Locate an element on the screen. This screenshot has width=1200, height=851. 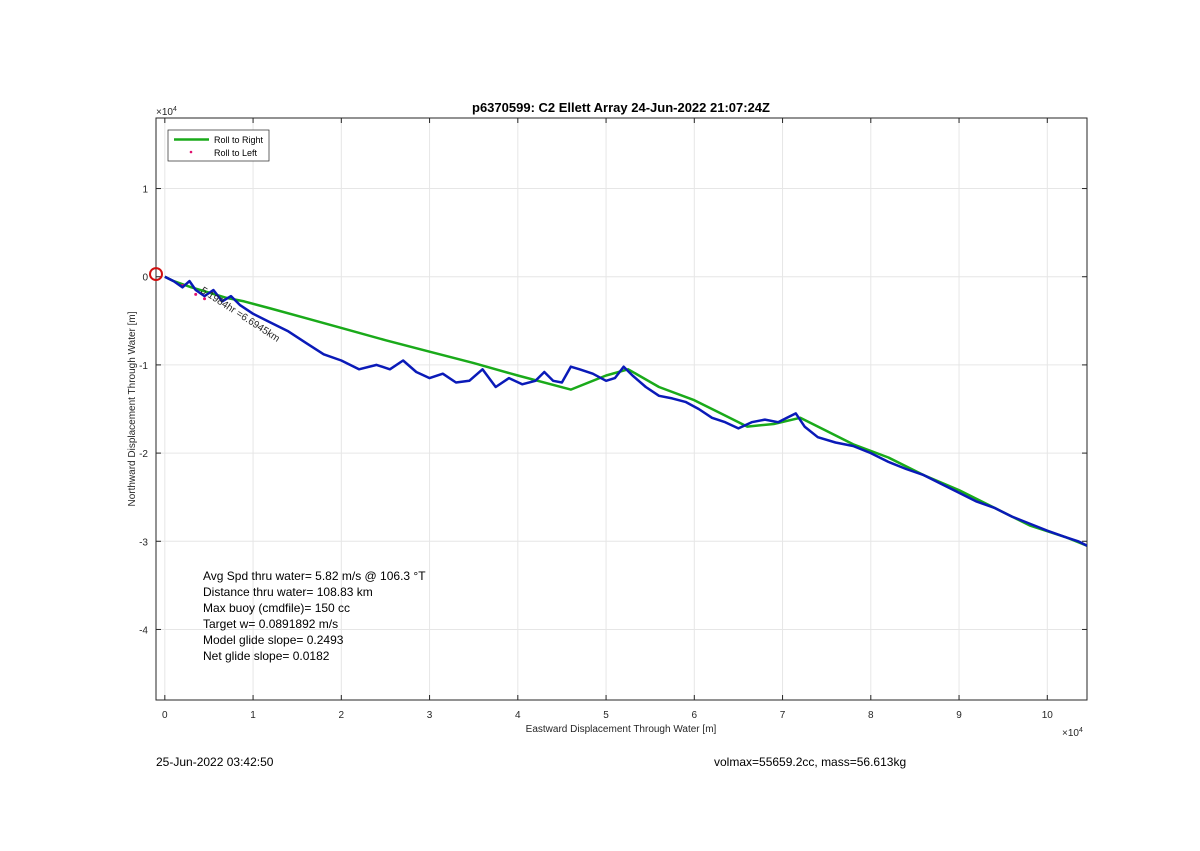
x-tick-label: 10 is located at coordinates (1048, 715).